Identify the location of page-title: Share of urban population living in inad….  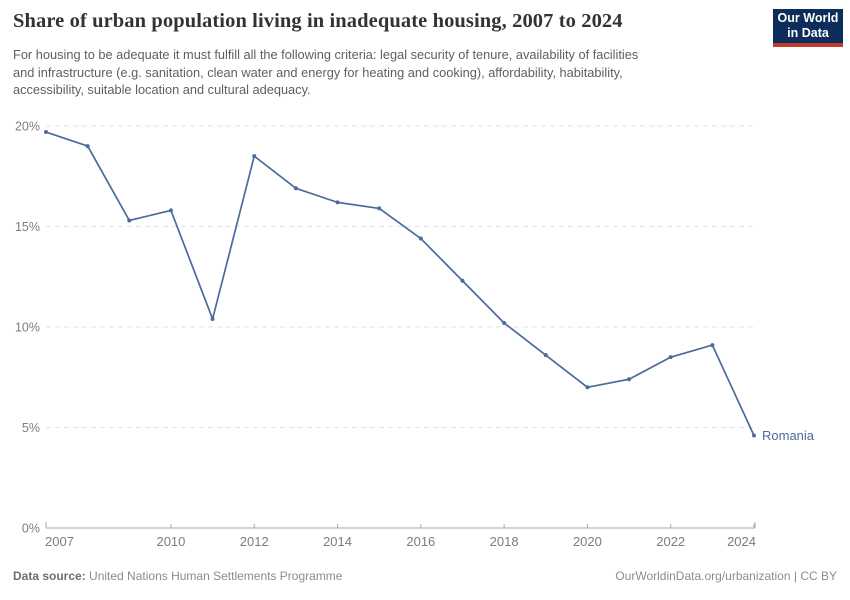
(318, 21).